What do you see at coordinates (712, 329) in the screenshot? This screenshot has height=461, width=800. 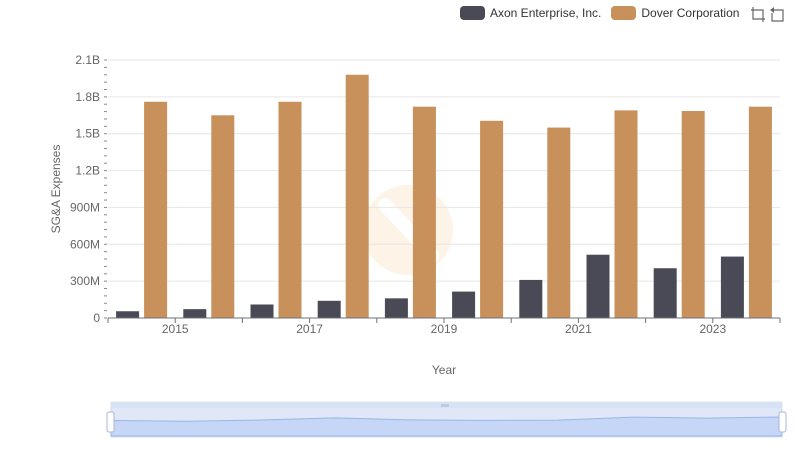 I see `x-tick-label: 2023` at bounding box center [712, 329].